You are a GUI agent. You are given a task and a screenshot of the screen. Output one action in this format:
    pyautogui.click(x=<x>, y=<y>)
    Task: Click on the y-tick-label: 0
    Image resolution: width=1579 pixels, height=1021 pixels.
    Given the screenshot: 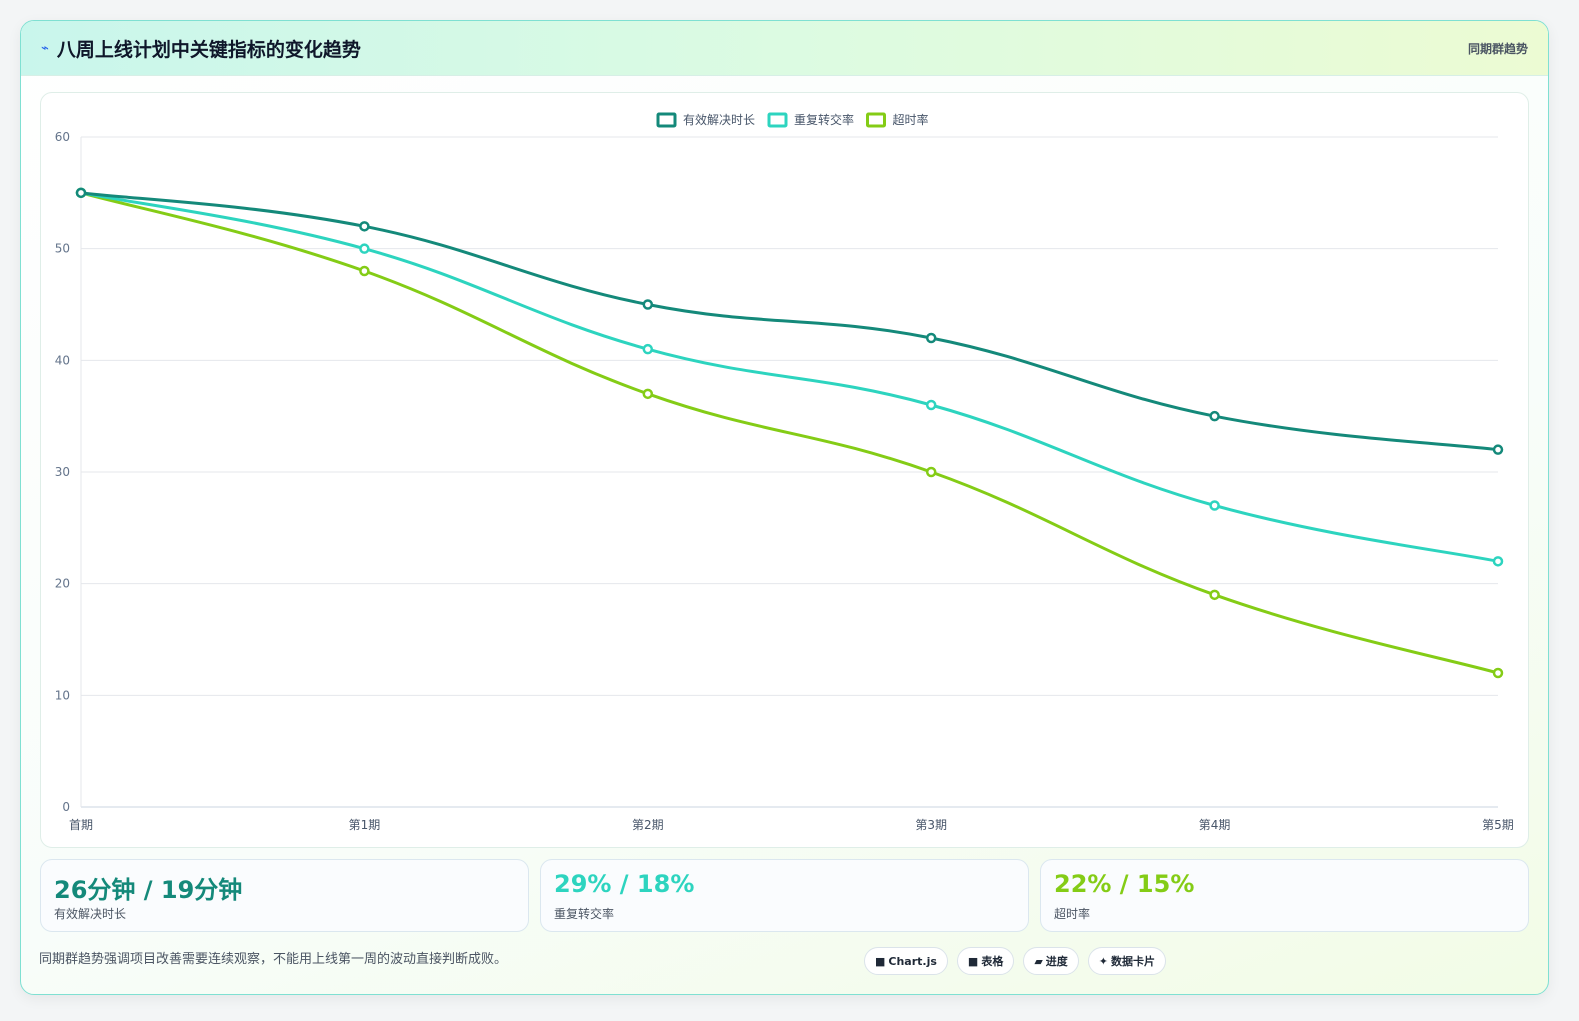 What is the action you would take?
    pyautogui.click(x=66, y=807)
    